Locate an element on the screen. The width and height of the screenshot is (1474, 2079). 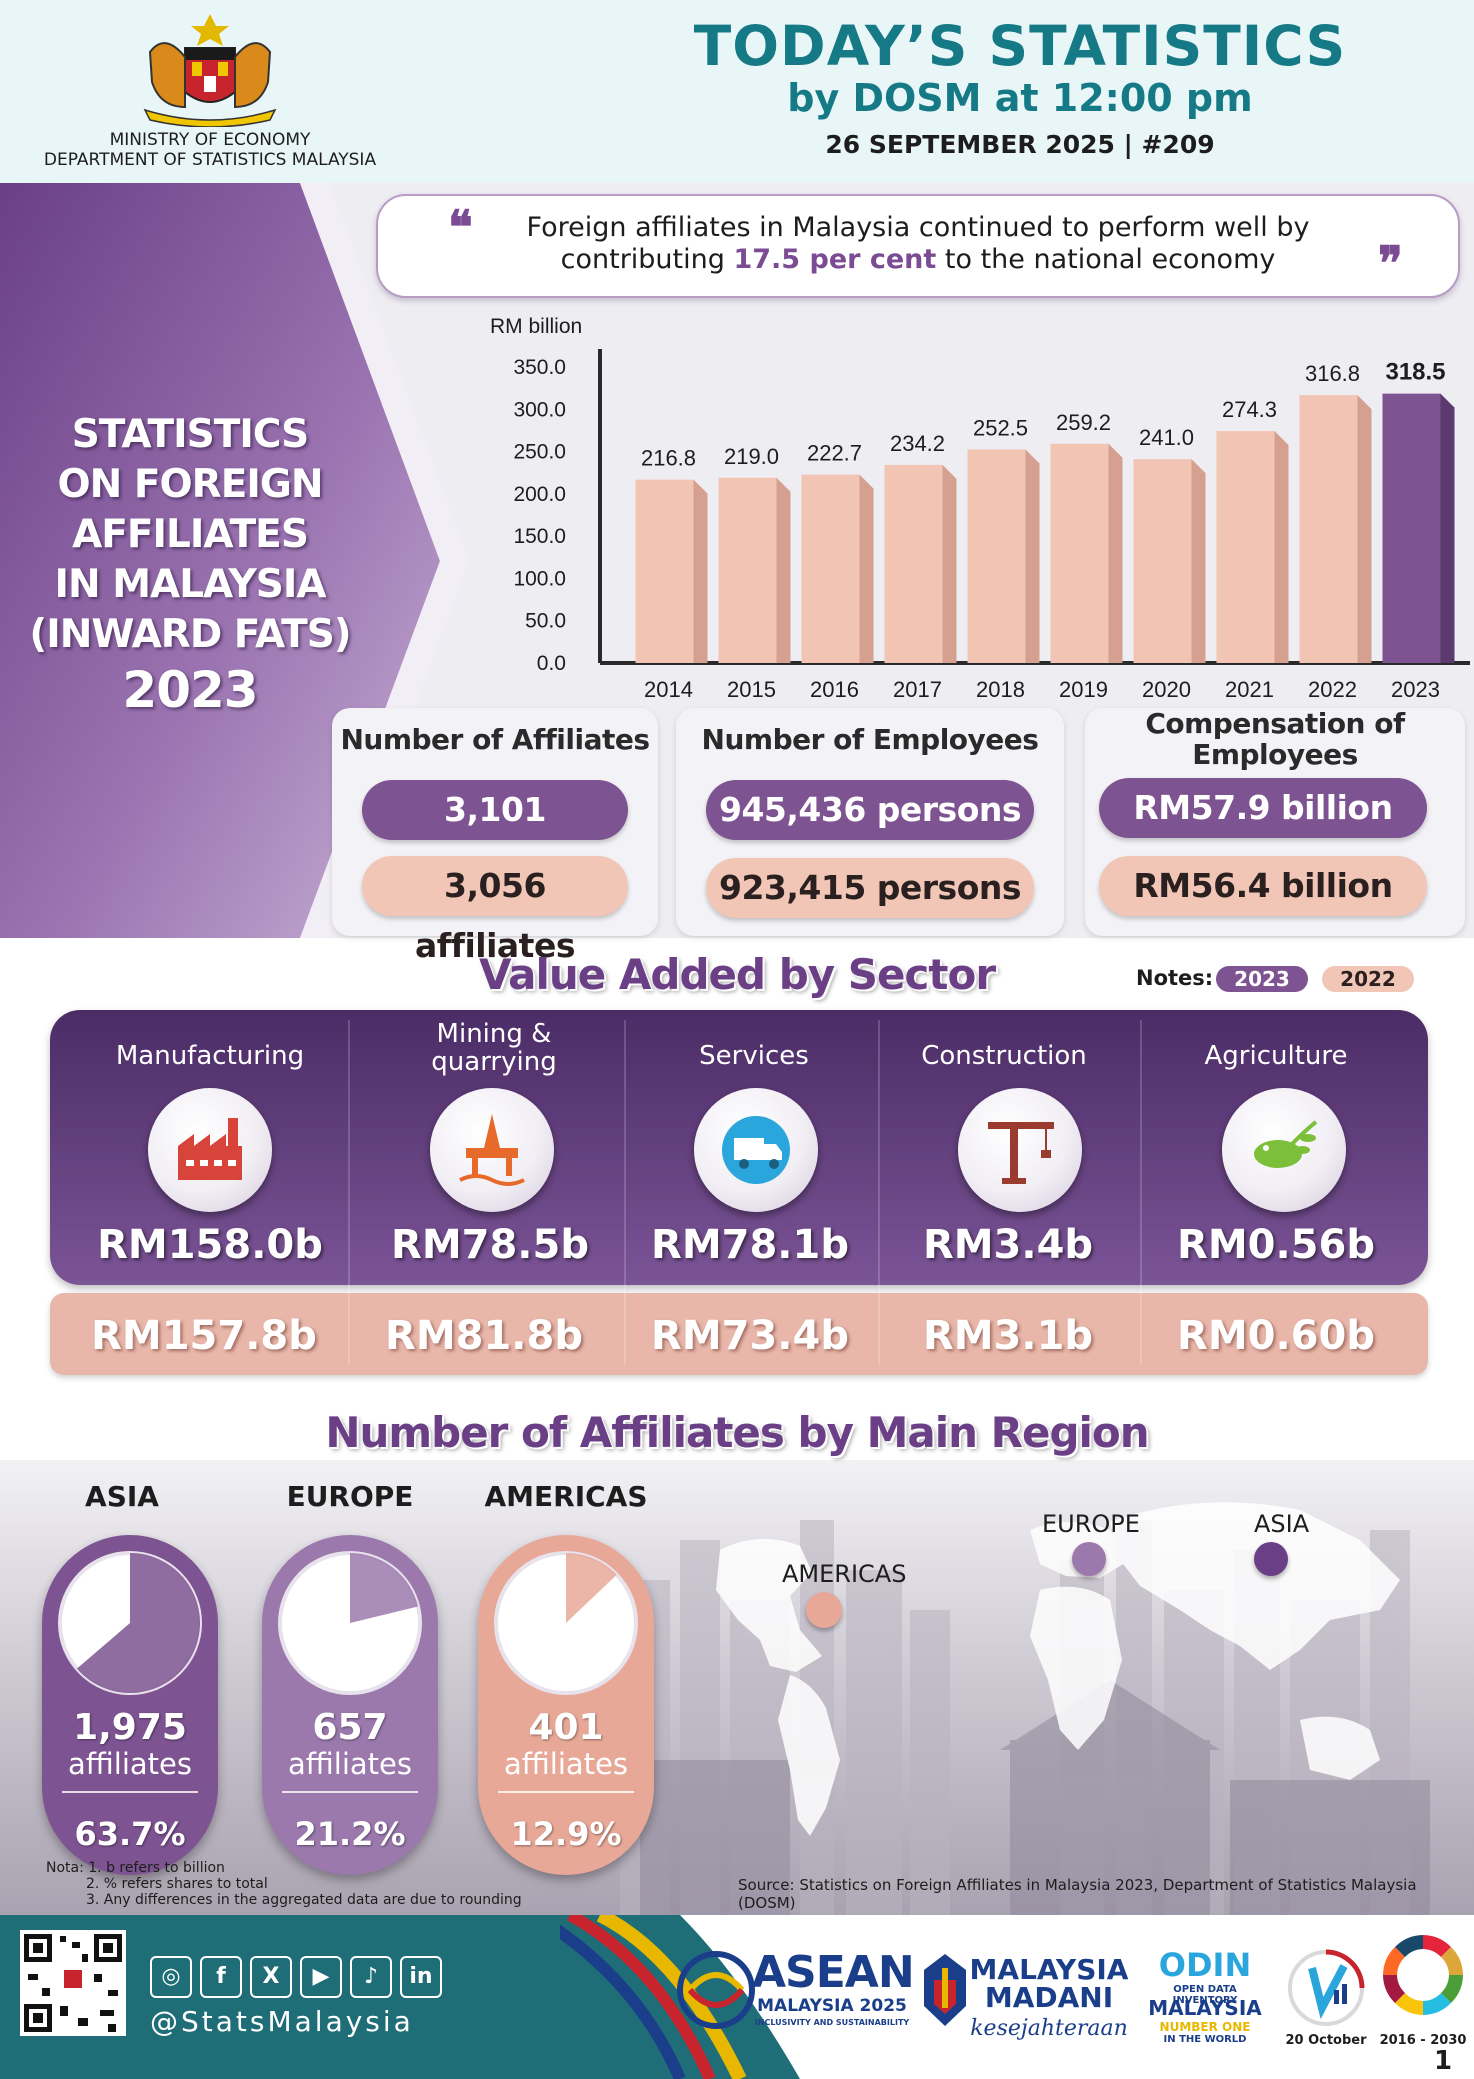
statistics-day-logo-icon is located at coordinates (1326, 1987).